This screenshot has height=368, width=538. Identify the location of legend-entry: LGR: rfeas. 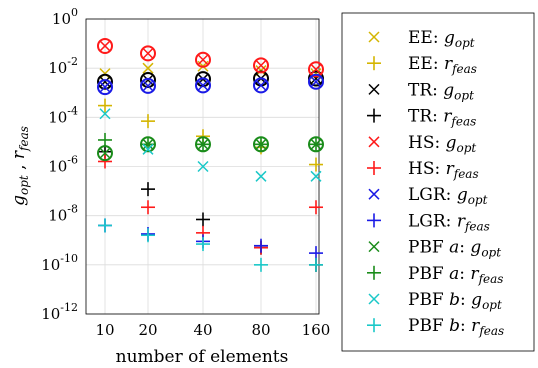
(428, 222).